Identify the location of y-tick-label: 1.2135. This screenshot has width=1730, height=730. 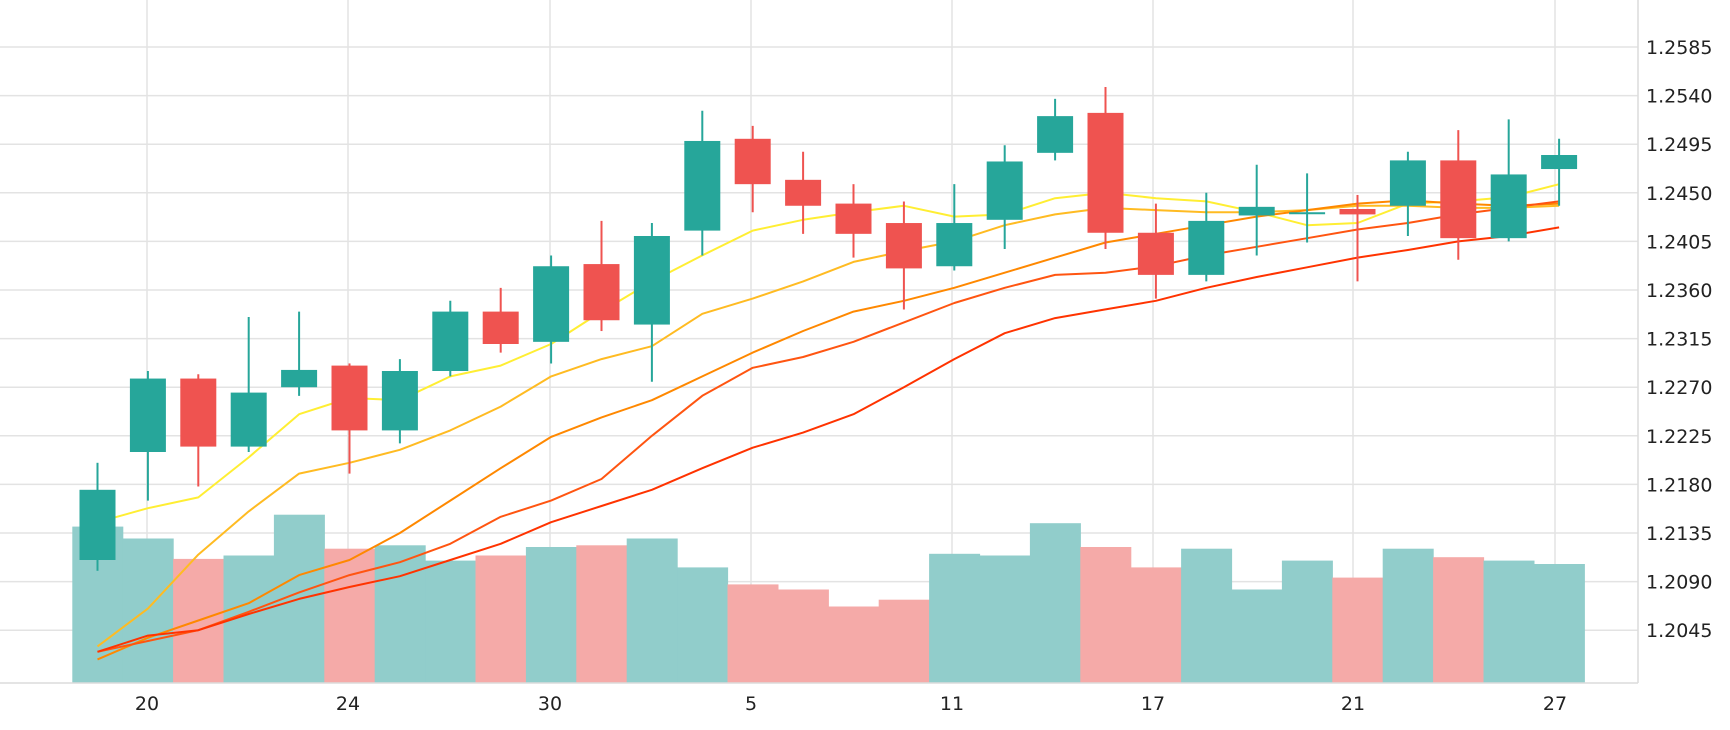
(1679, 534).